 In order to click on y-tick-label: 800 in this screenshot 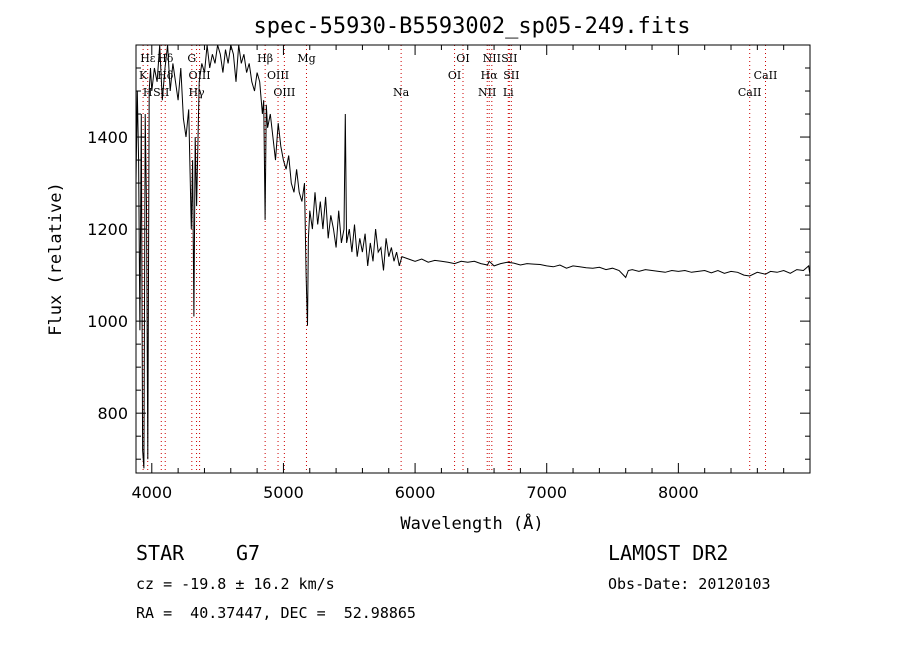, I will do `click(112, 413)`.